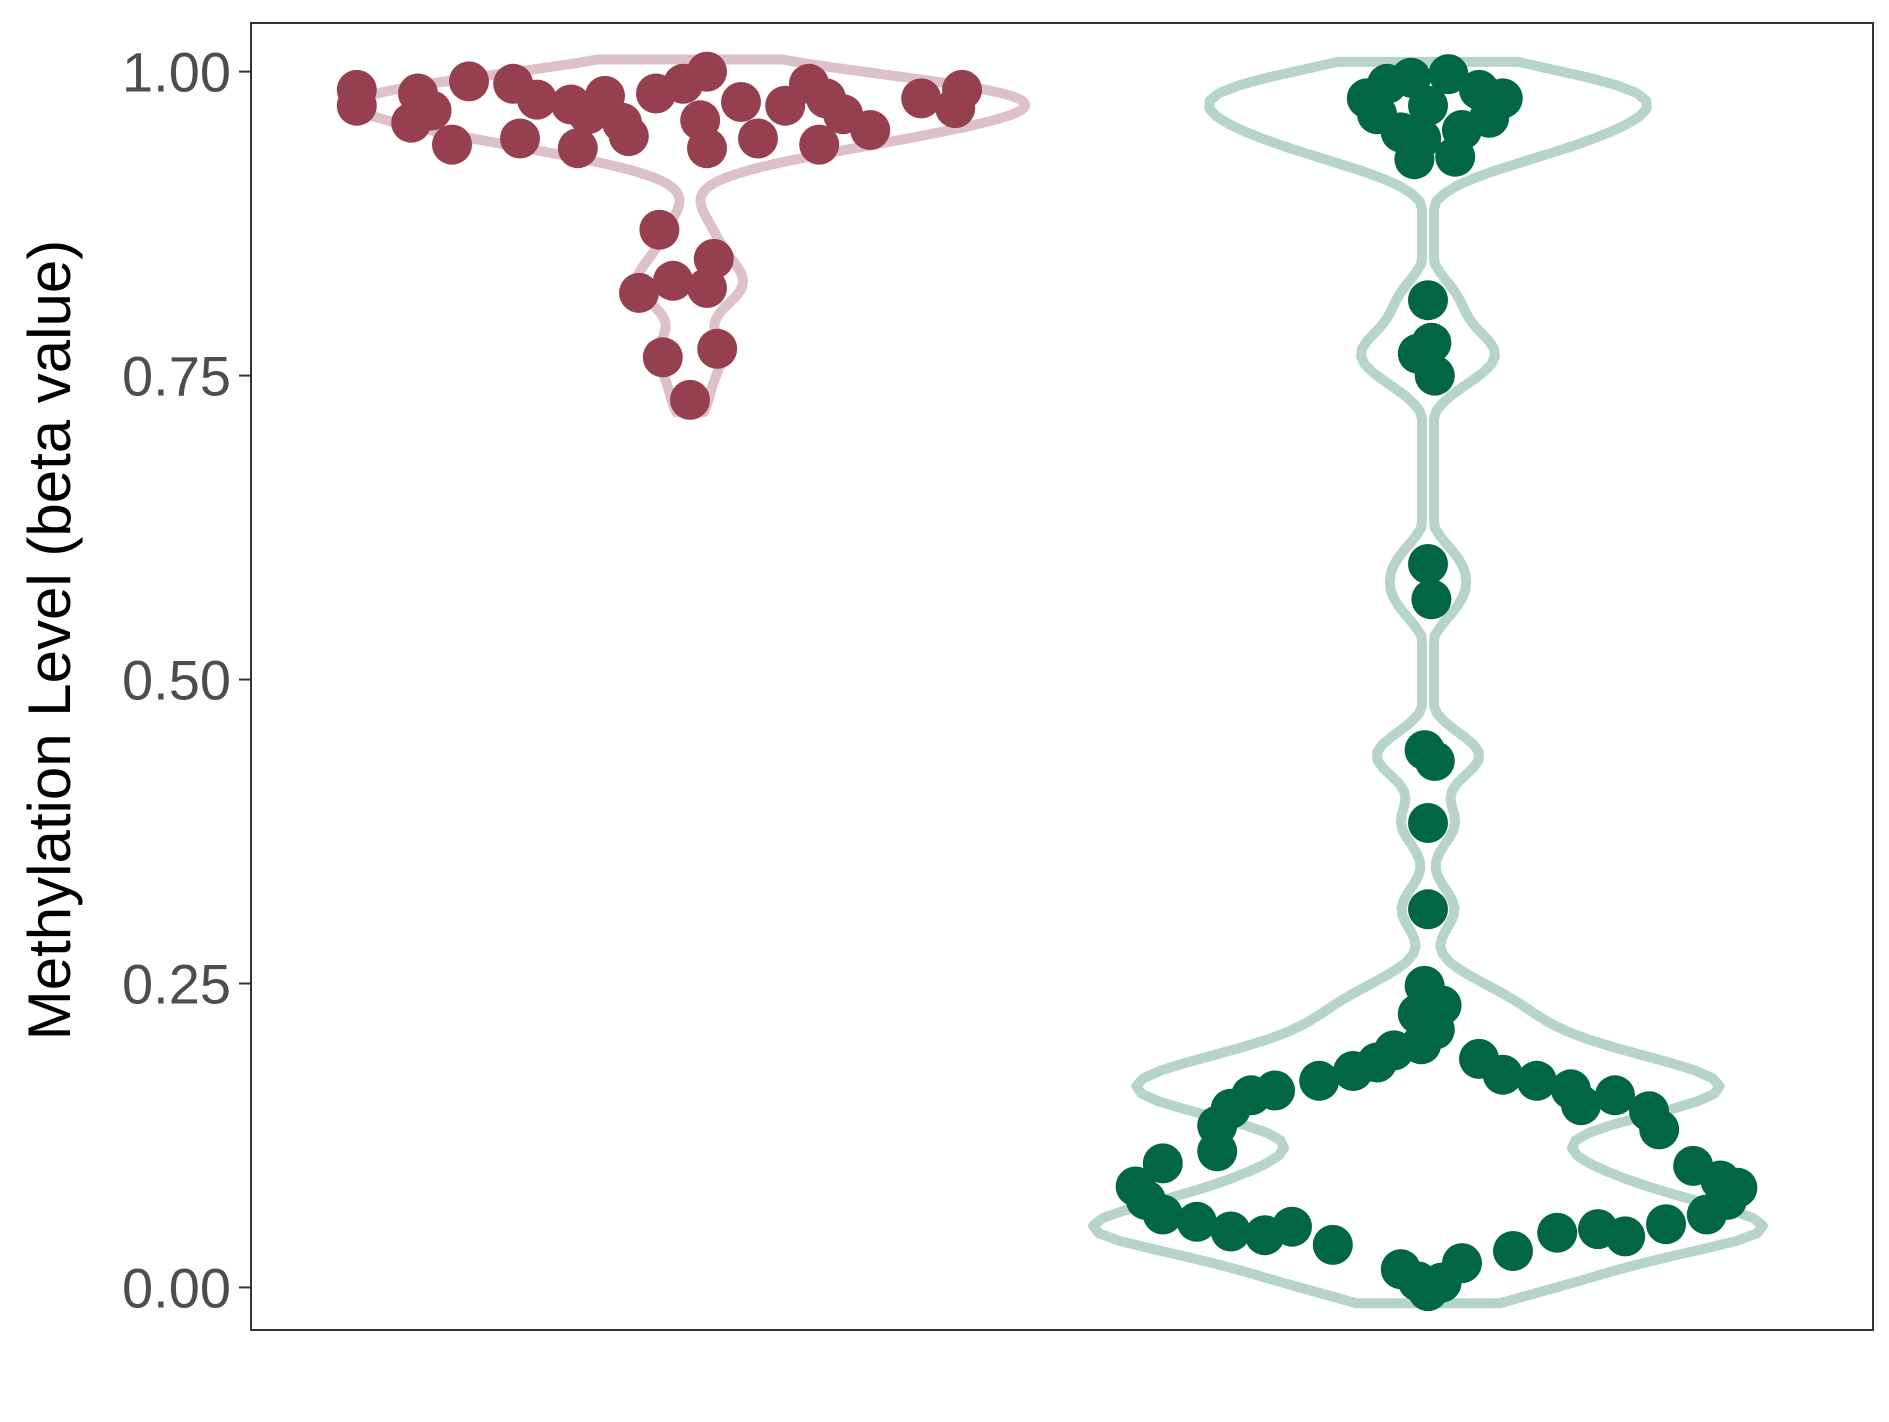 The height and width of the screenshot is (1422, 1889). What do you see at coordinates (49, 640) in the screenshot?
I see `y-axis-title: Methylation Level (beta value)` at bounding box center [49, 640].